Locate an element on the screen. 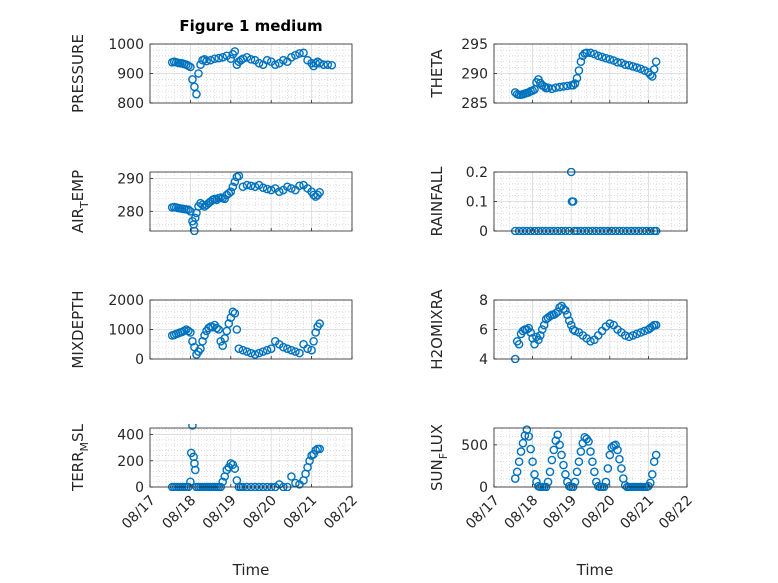 The width and height of the screenshot is (778, 583). y-tick-label: 1000 is located at coordinates (126, 45).